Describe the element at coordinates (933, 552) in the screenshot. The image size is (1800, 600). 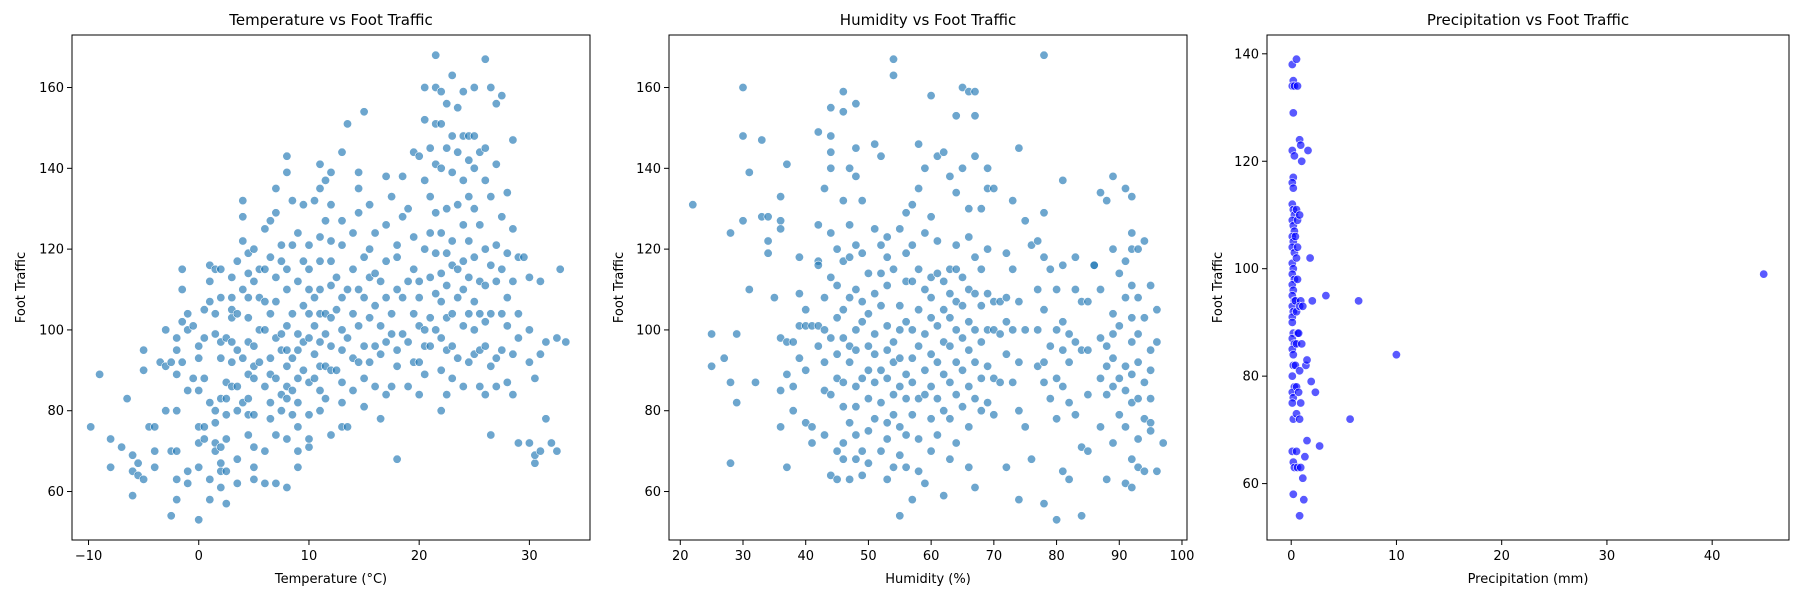
I see `x-tick-layer: 20 30 40 50 60 70 80 90 100` at that location.